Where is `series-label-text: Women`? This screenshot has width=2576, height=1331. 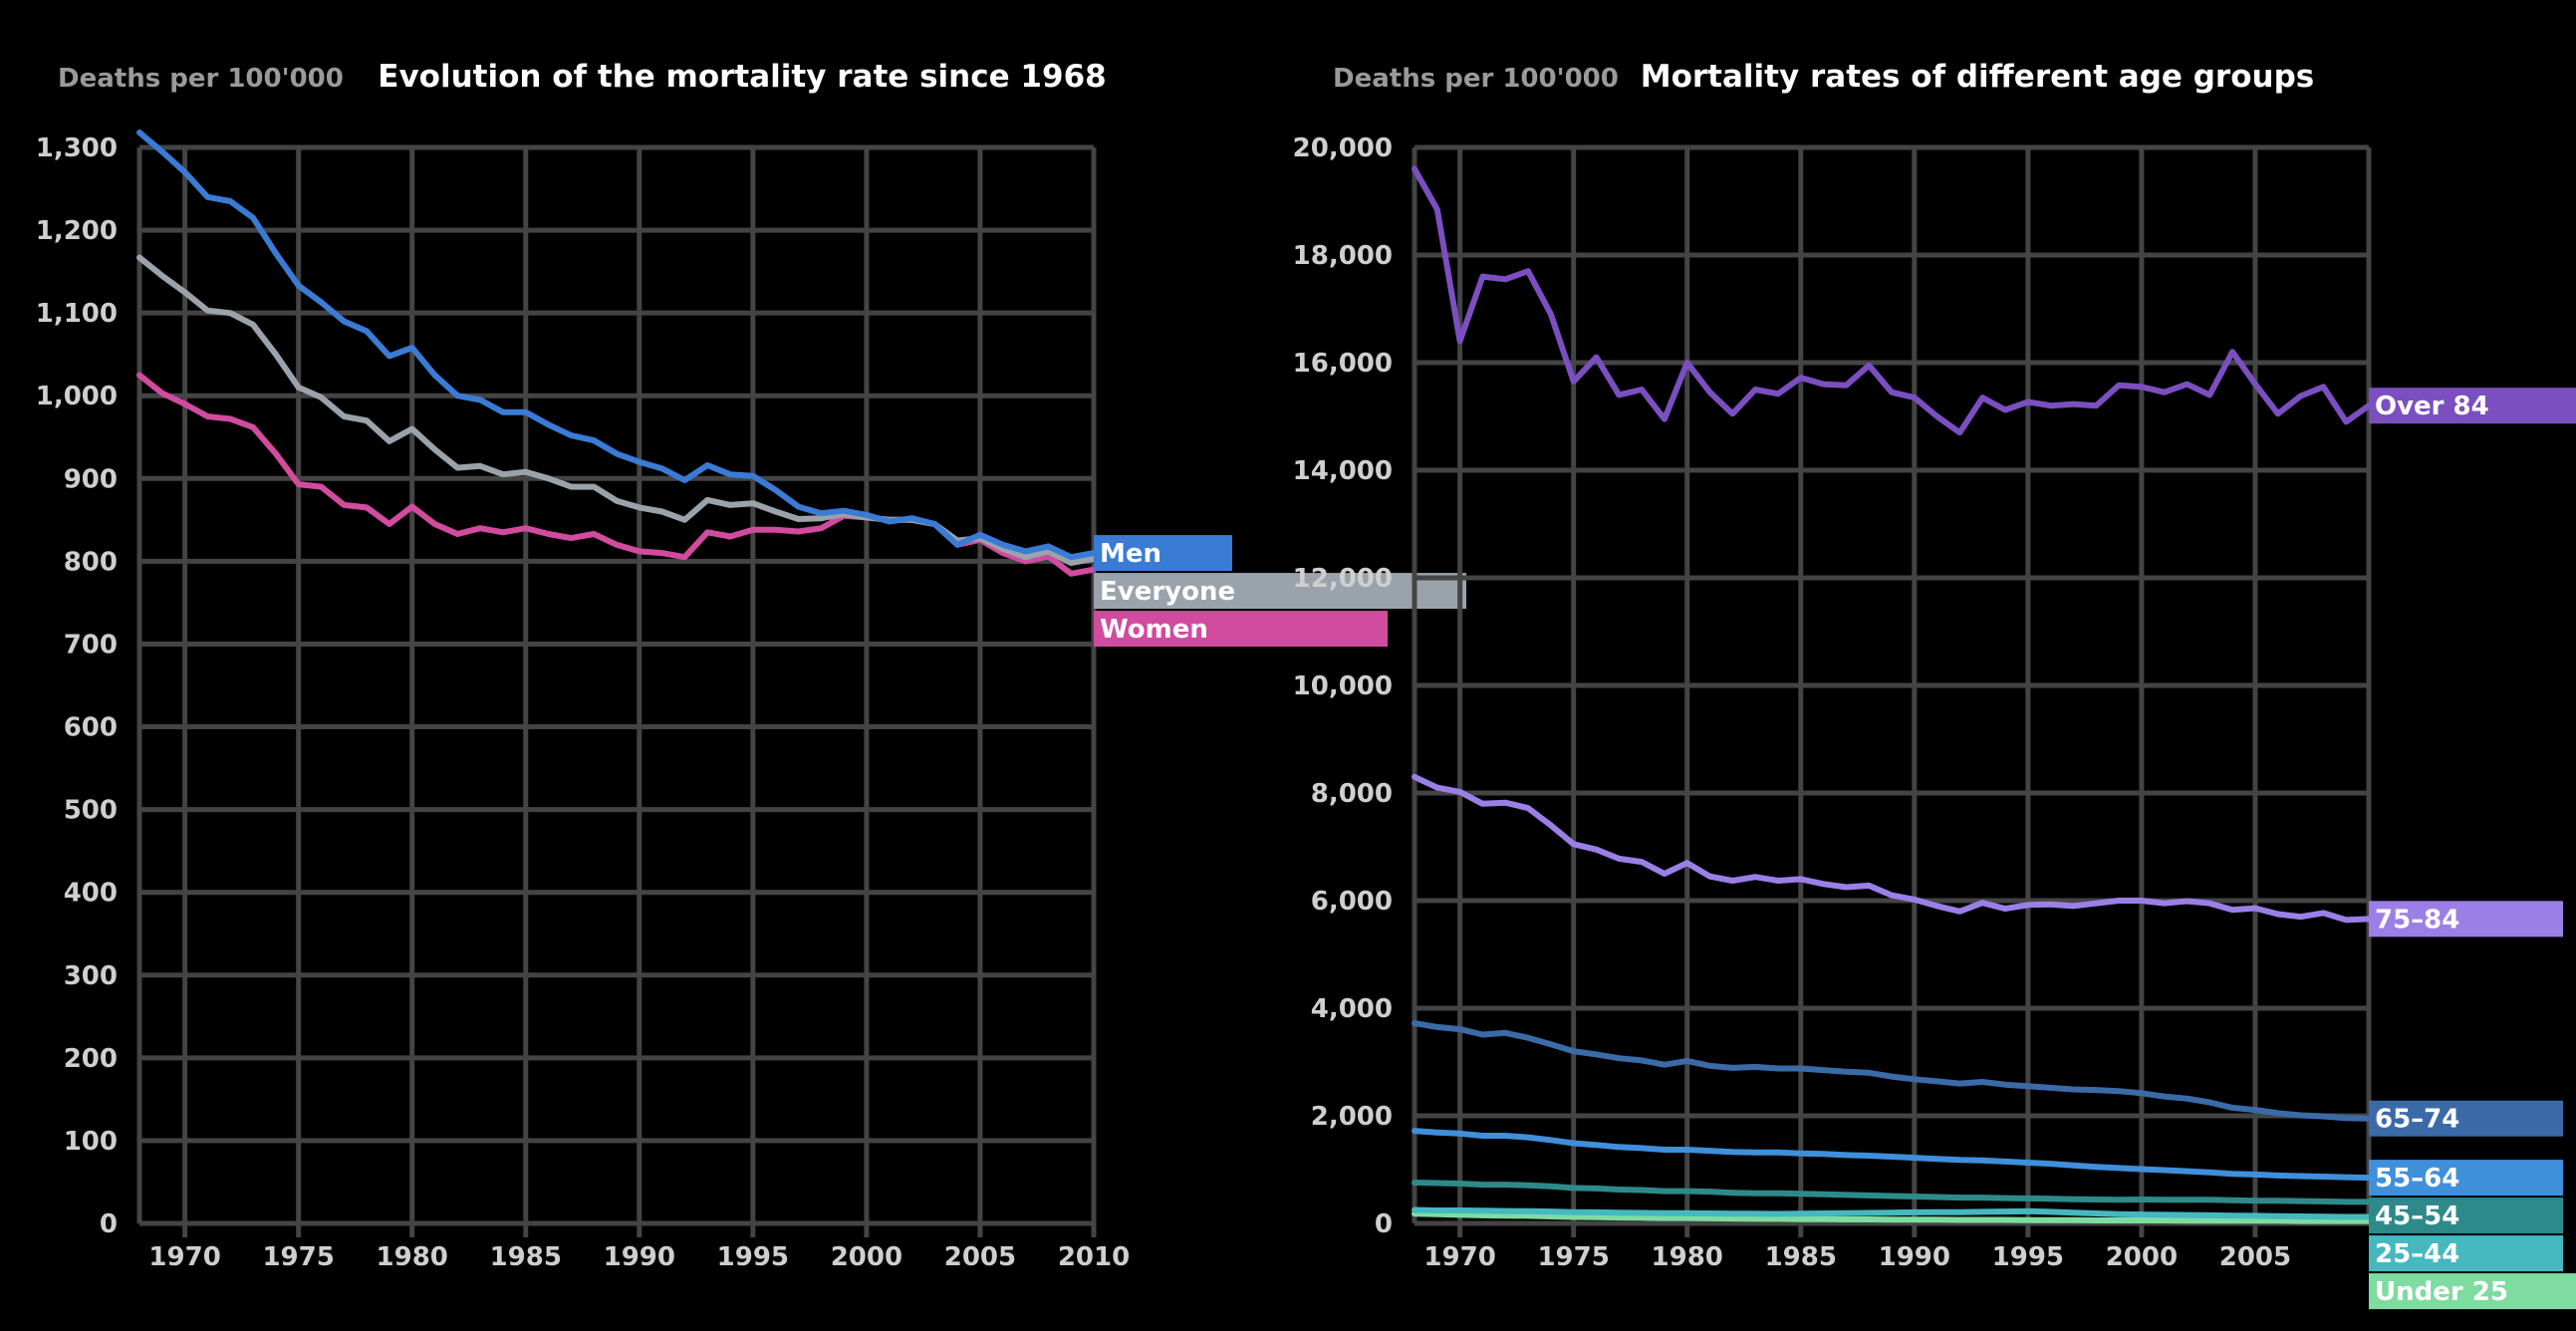 series-label-text: Women is located at coordinates (1154, 630).